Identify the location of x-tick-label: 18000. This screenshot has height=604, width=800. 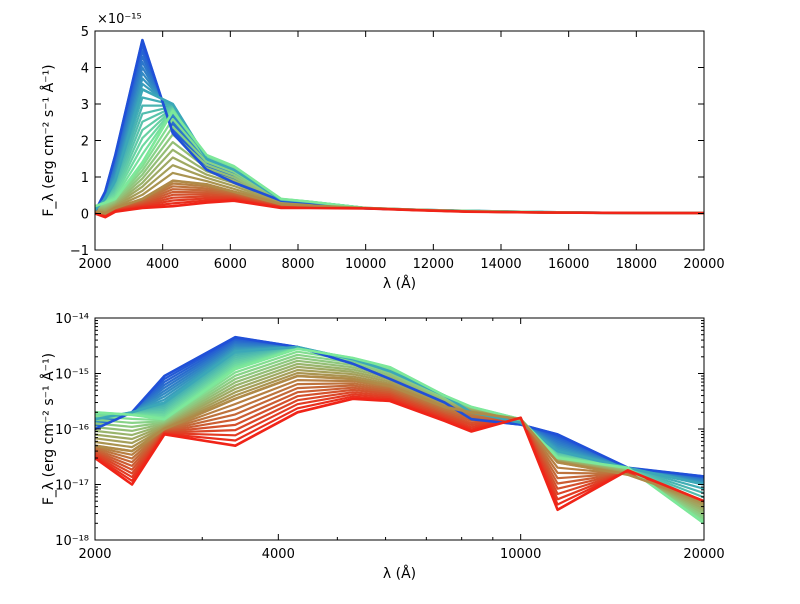
(636, 264).